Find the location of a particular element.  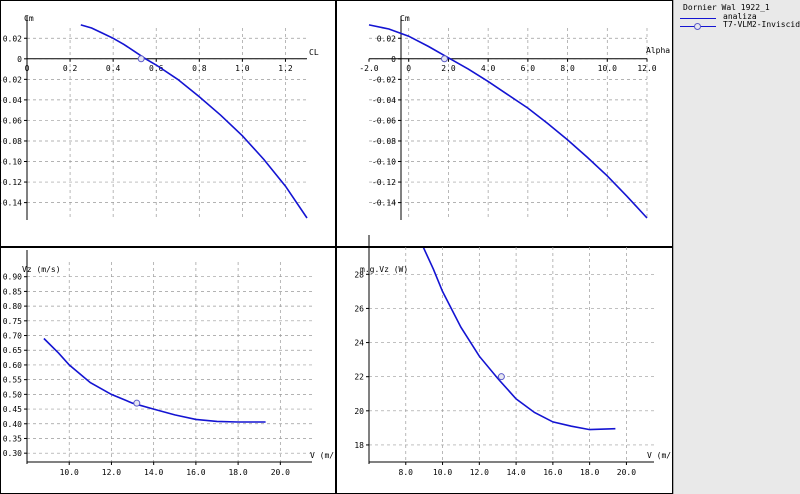

x-tick-label: 4.0 is located at coordinates (488, 68).